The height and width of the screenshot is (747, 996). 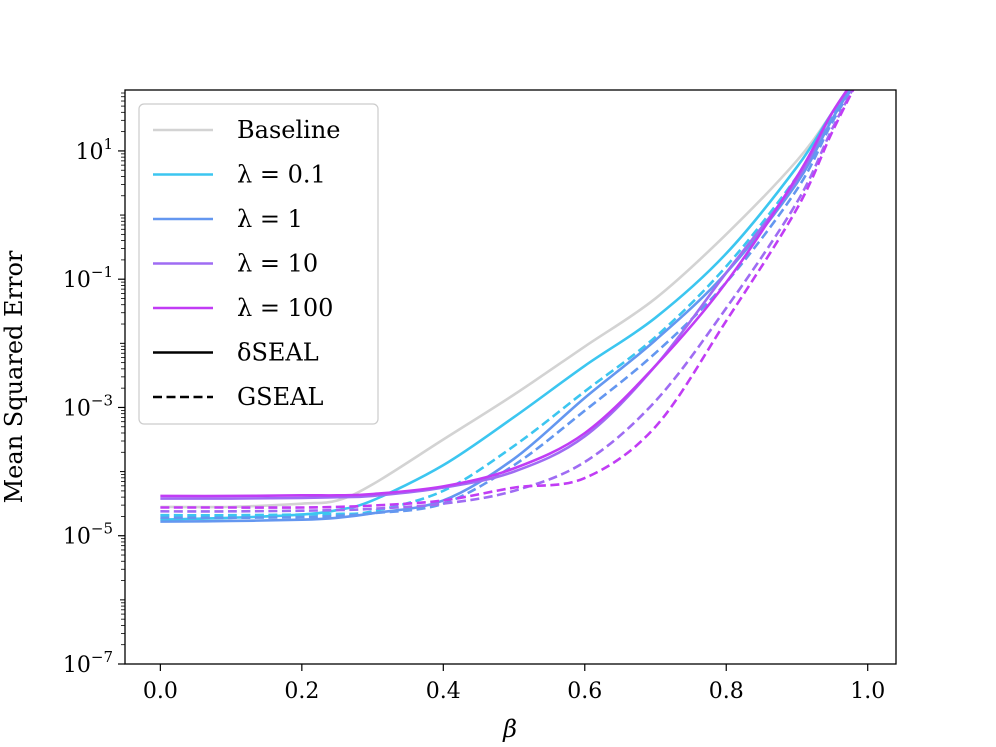 I want to click on y-tick-label: 10⁻³, so click(x=88, y=406).